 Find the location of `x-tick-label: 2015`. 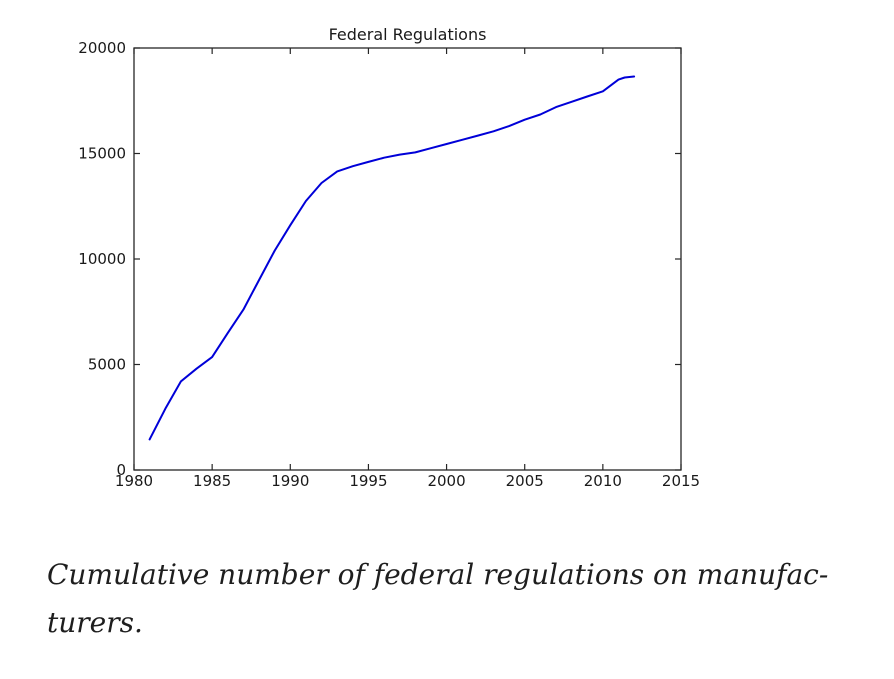

x-tick-label: 2015 is located at coordinates (681, 481).